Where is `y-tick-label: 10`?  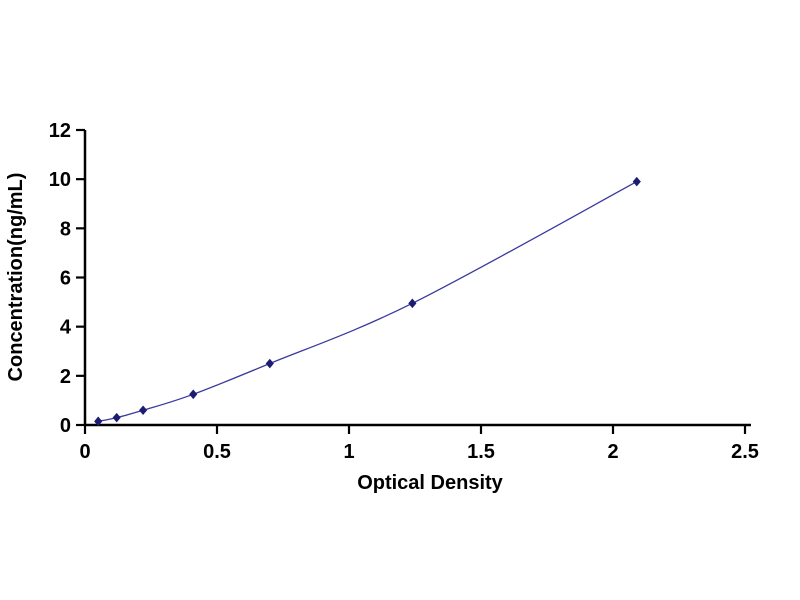
y-tick-label: 10 is located at coordinates (60, 180).